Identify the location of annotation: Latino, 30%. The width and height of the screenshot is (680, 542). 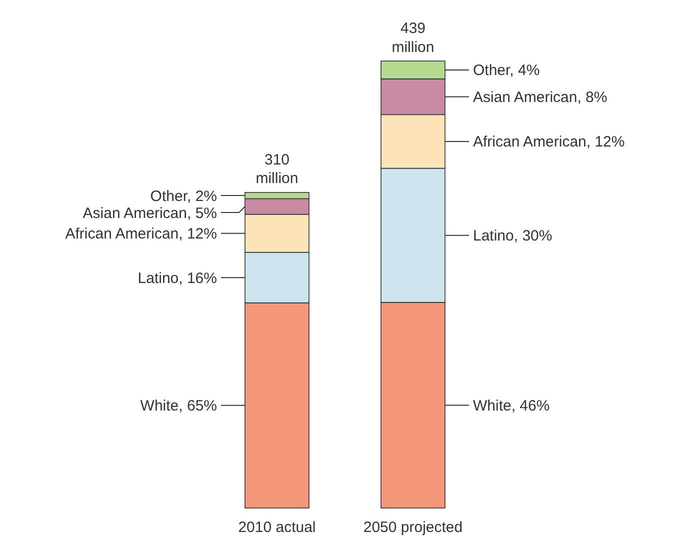
(512, 236).